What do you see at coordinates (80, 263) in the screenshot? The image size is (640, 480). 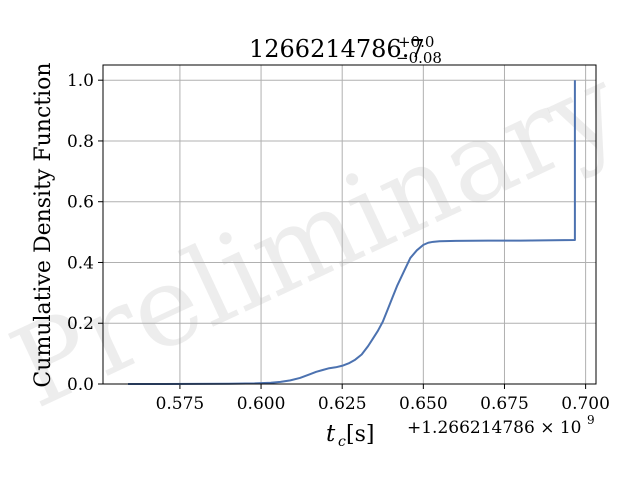 I see `y-tick-label: 0.4` at bounding box center [80, 263].